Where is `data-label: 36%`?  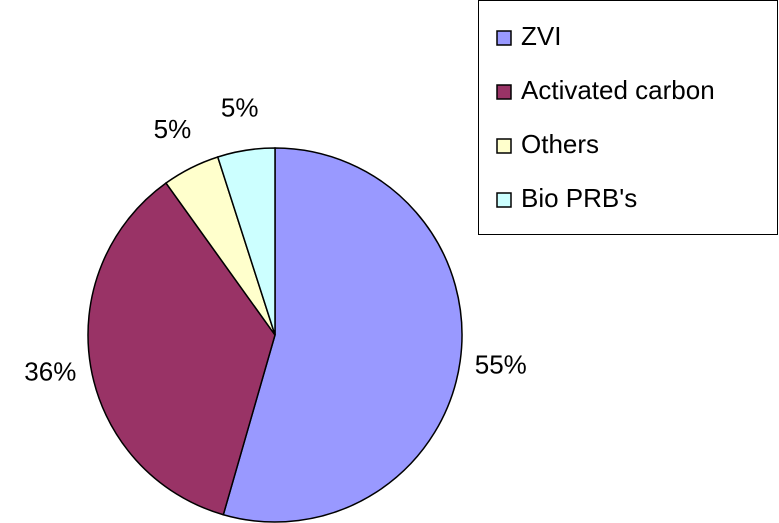 data-label: 36% is located at coordinates (50, 372).